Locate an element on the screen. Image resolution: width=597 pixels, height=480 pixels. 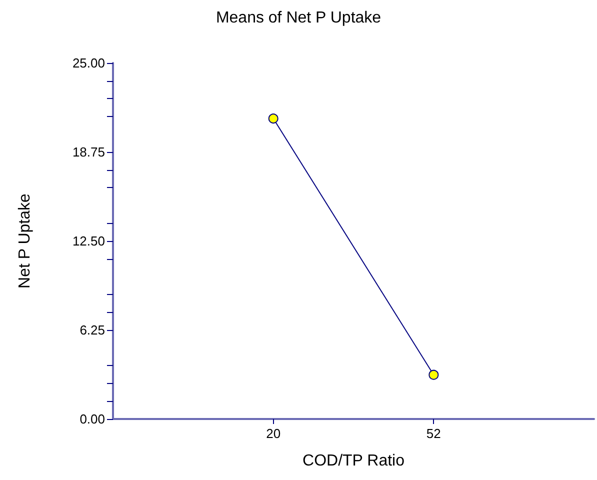
x-tick-label: 52 is located at coordinates (433, 433).